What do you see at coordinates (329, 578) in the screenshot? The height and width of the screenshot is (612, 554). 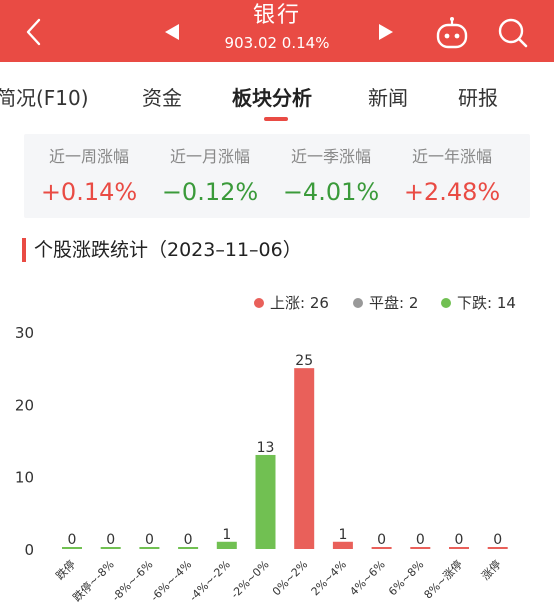 I see `x-category-label: 2%~4%` at bounding box center [329, 578].